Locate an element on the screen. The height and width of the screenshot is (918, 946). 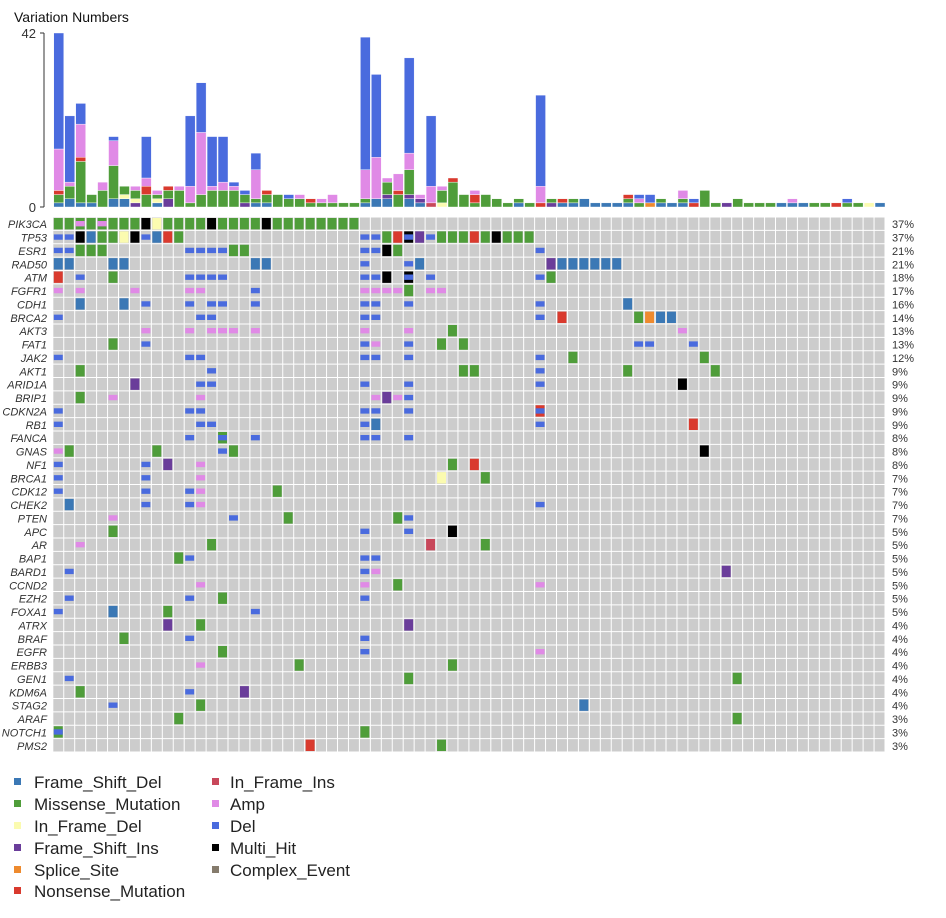
bar-segment-splice-site is located at coordinates (650, 205).